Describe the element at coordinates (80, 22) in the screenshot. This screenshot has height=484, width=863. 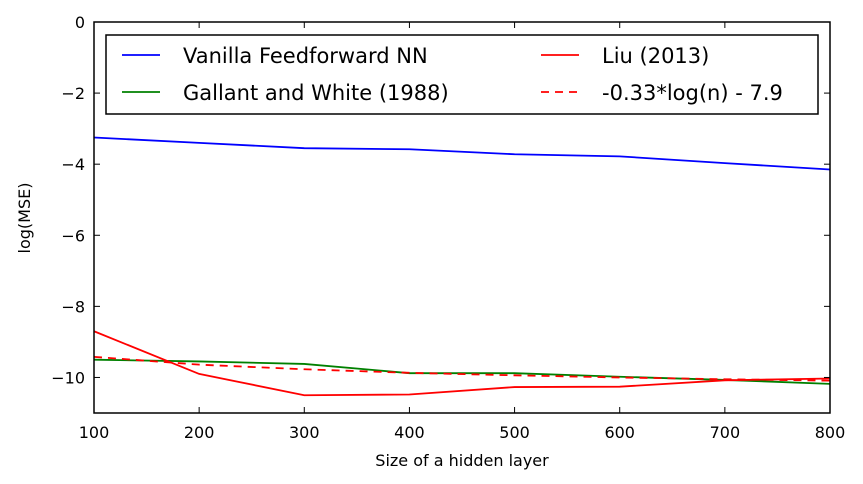
I see `y-tick-label: 0` at that location.